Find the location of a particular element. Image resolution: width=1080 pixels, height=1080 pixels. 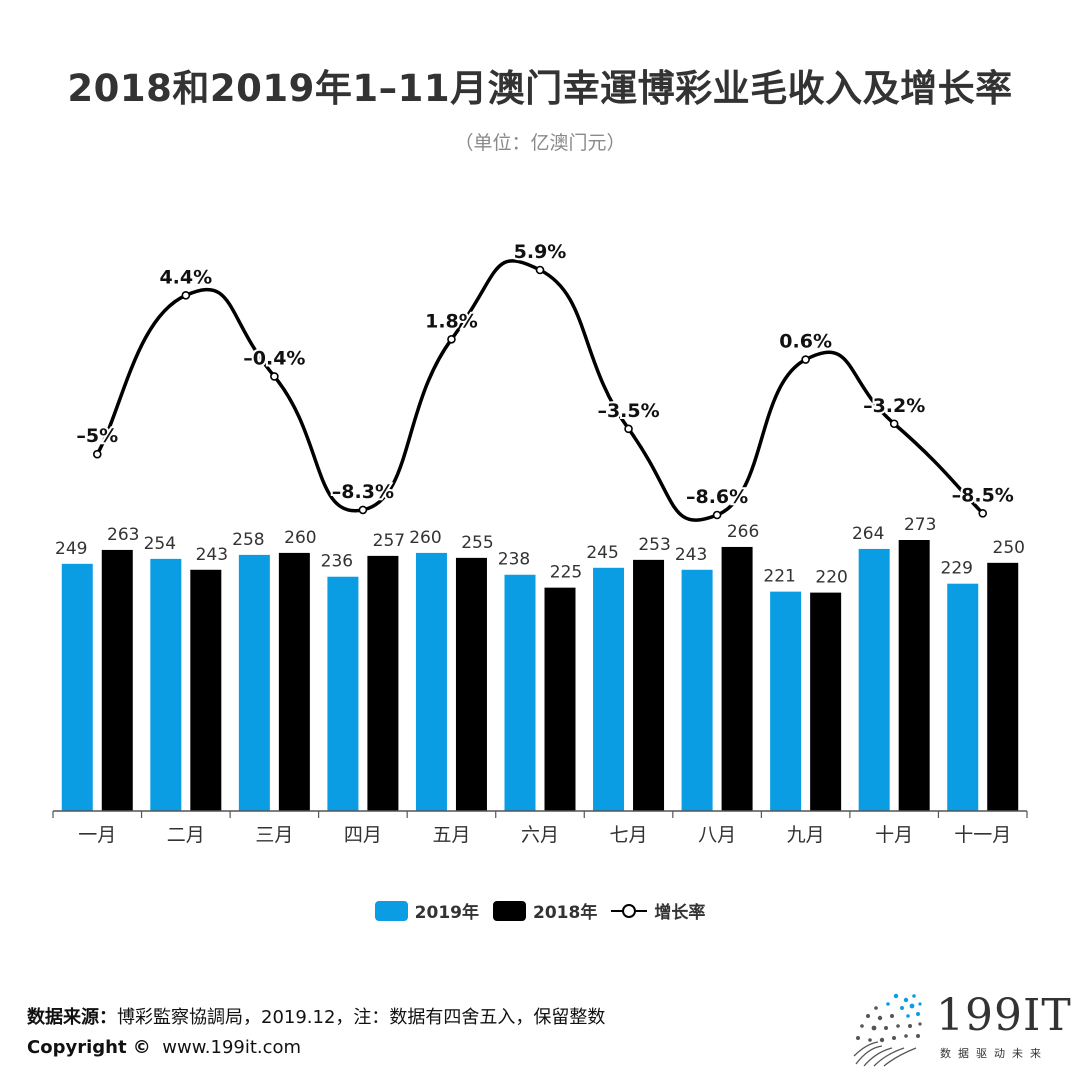

data-label-2019: 260 is located at coordinates (425, 538).